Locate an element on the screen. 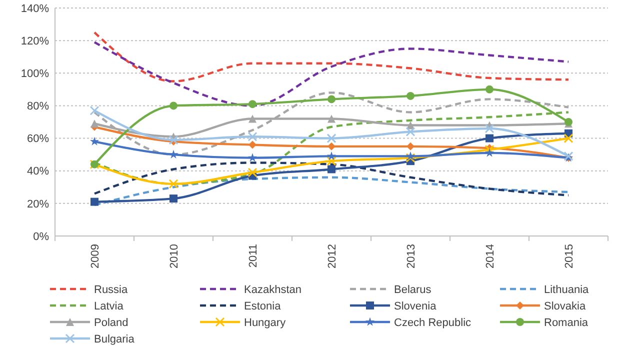 The image size is (618, 346). y-tick-label: 40% is located at coordinates (38, 172).